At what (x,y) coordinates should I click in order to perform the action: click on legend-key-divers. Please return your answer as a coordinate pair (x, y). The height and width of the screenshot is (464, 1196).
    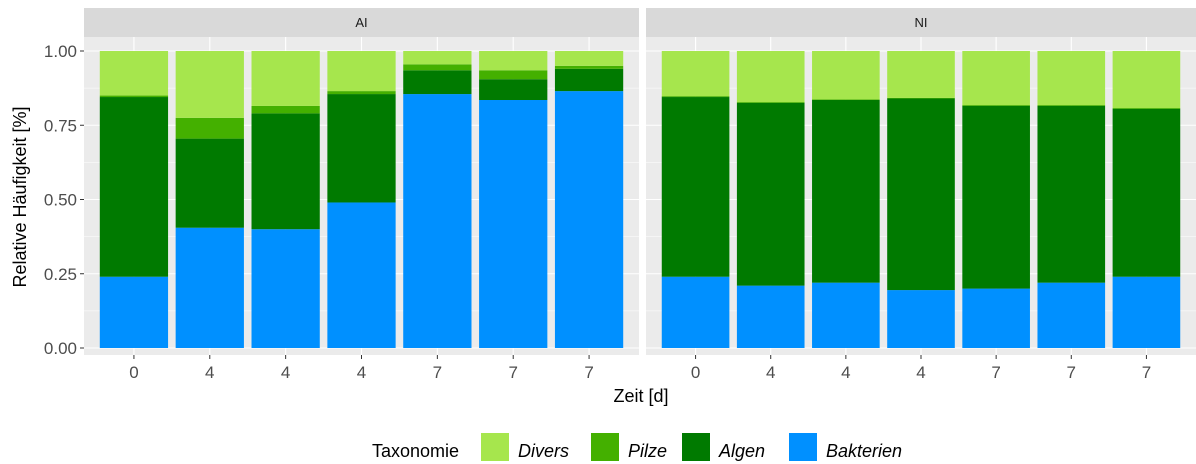
    Looking at the image, I should click on (495, 447).